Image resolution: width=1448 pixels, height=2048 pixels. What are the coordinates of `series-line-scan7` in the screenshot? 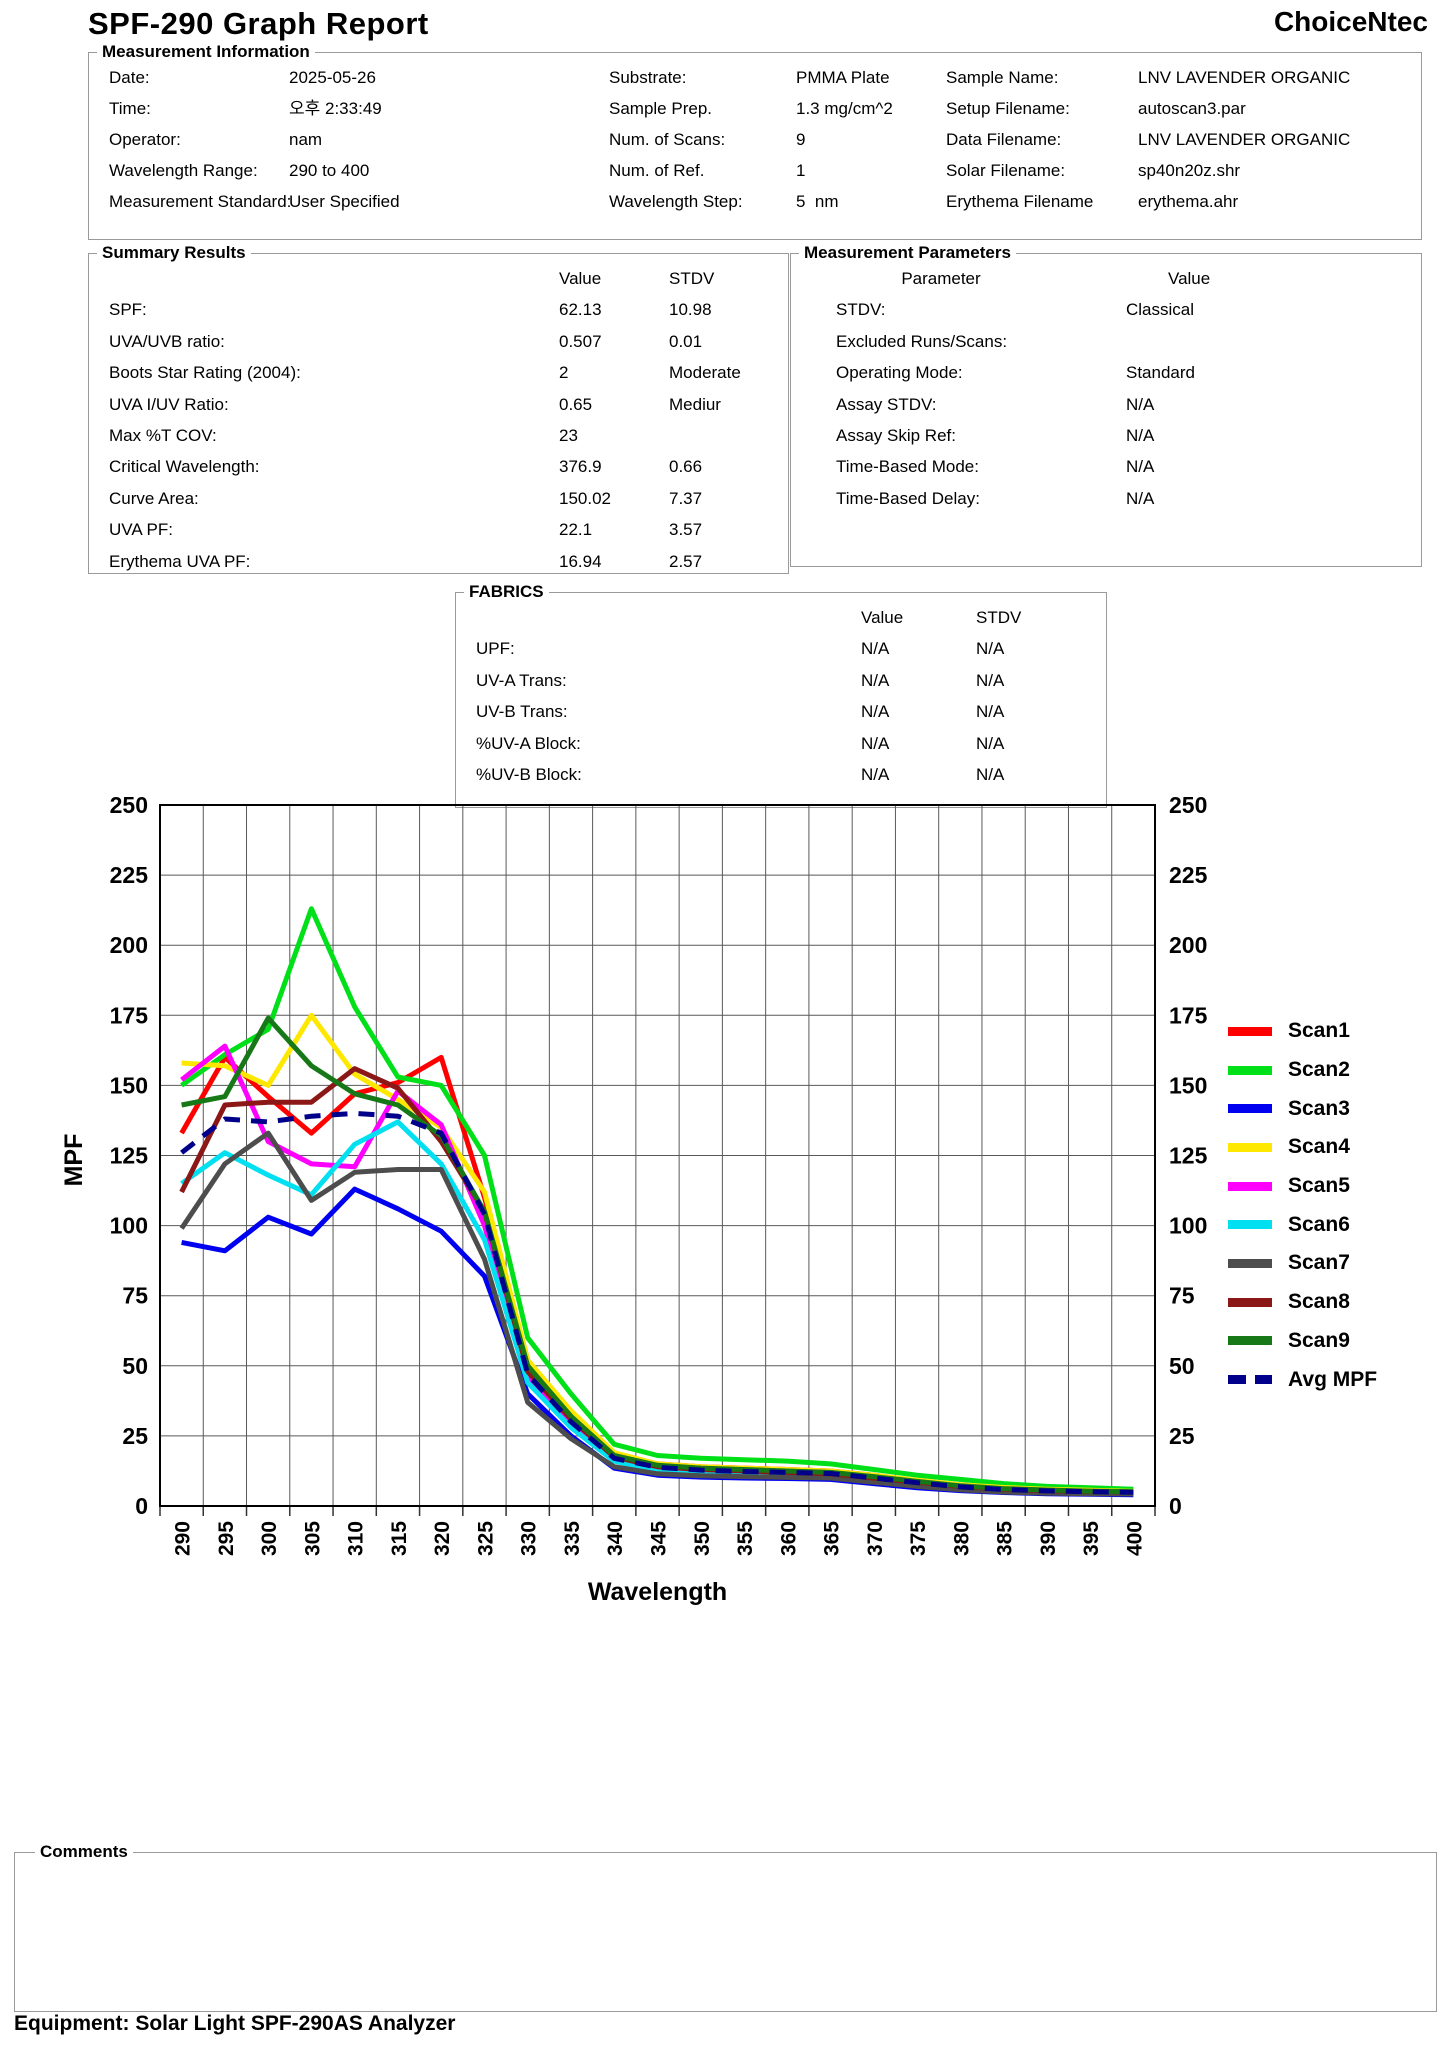 It's located at (656, 1313).